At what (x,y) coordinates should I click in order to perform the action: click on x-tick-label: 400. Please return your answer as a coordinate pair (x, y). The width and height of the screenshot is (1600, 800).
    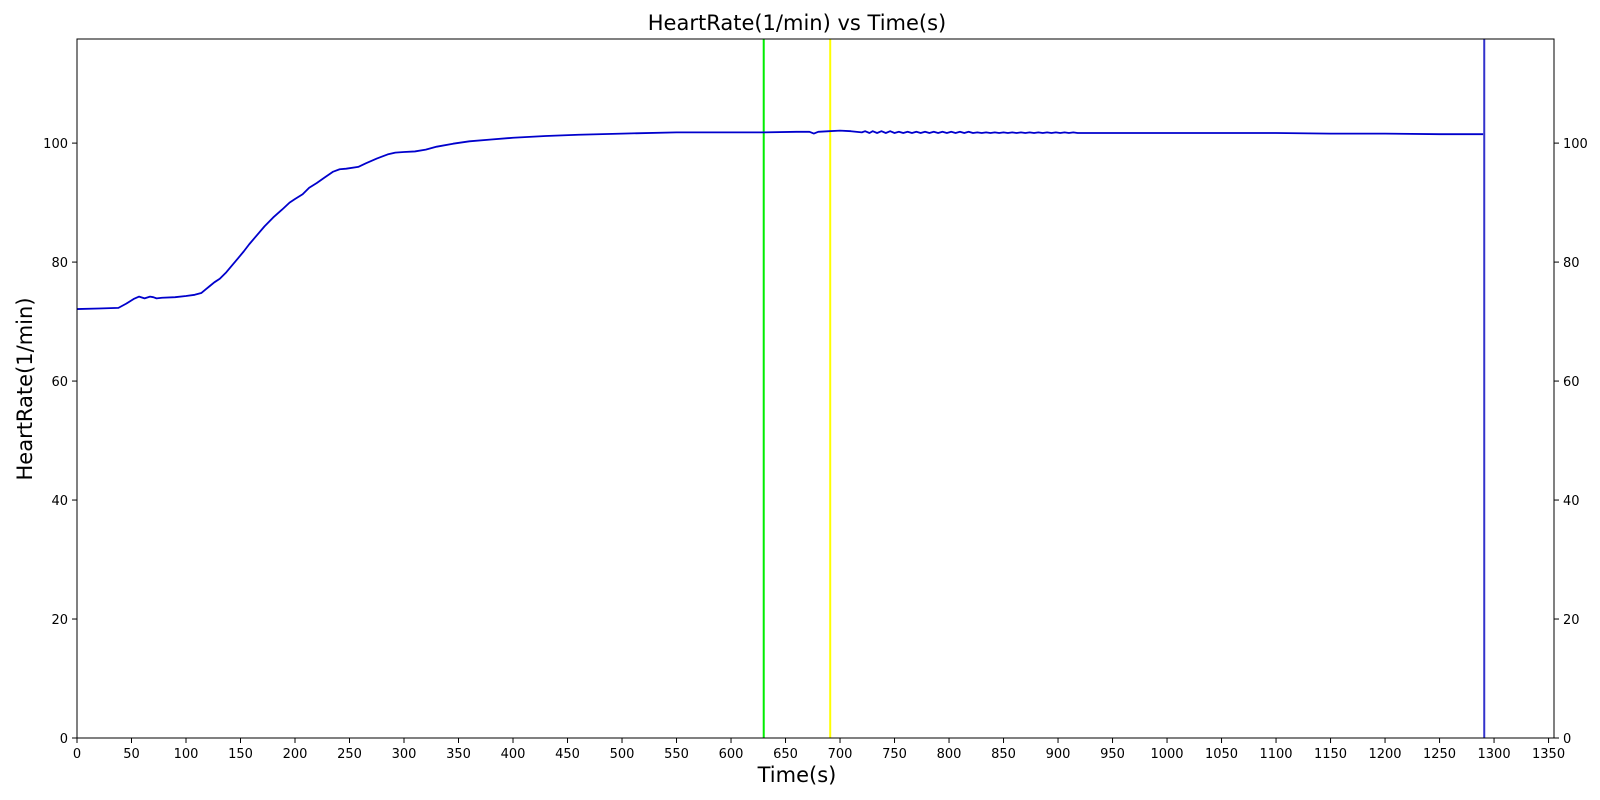
    Looking at the image, I should click on (513, 754).